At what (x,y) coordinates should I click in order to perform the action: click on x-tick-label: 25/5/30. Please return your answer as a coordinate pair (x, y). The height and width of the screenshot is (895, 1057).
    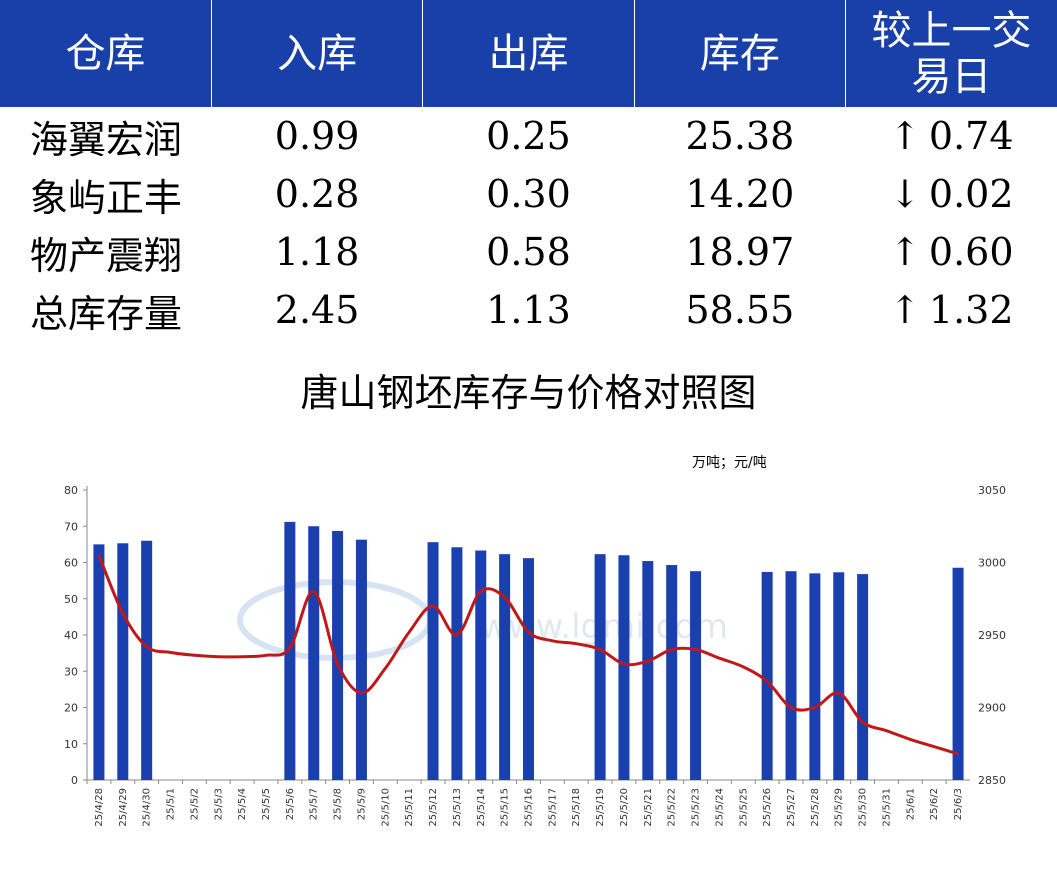
    Looking at the image, I should click on (863, 807).